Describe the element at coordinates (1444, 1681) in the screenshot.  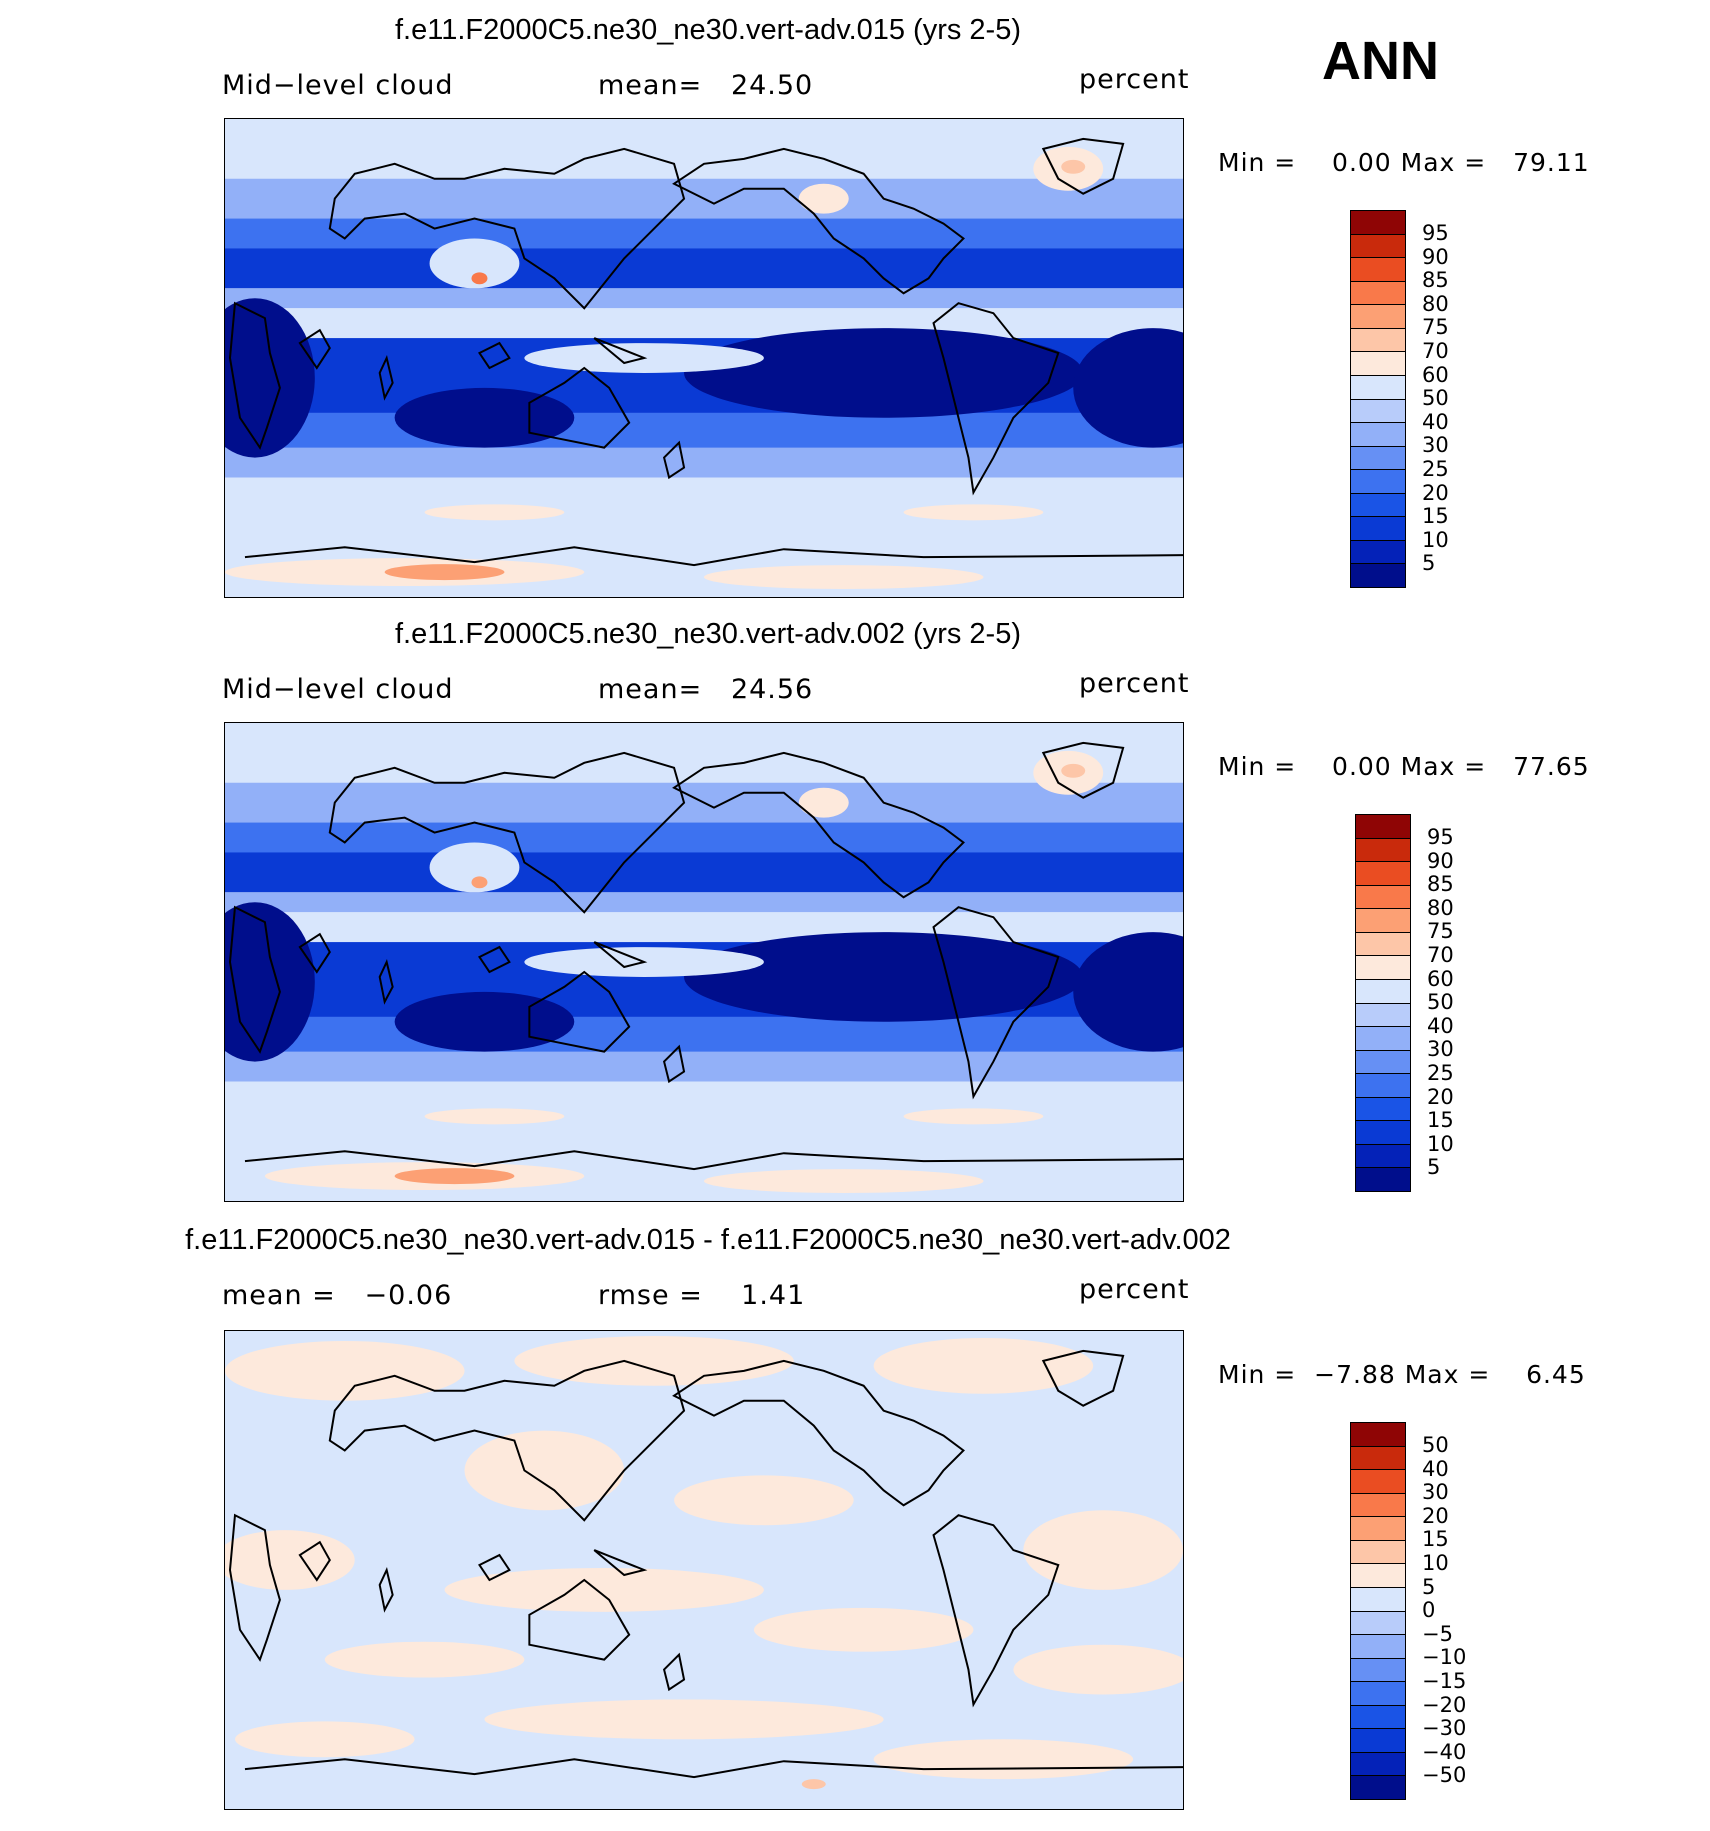
I see `colorbar-tick-label: −15` at that location.